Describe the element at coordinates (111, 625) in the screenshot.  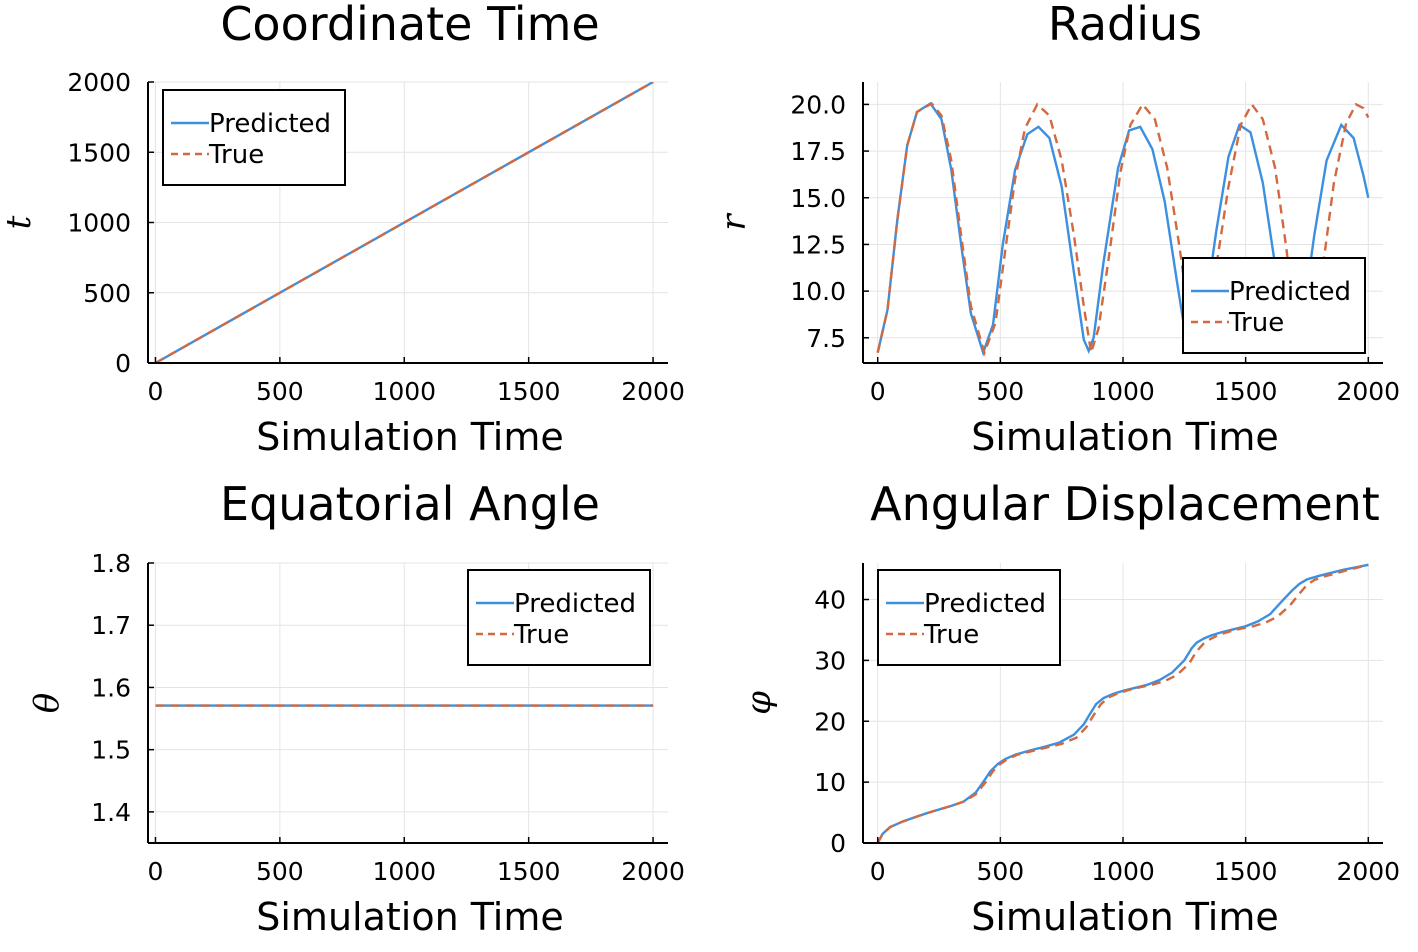
I see `y-tick-label: 1.7` at that location.